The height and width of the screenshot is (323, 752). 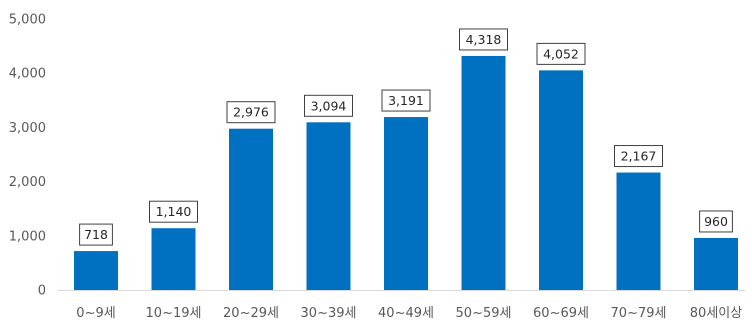 I want to click on y-tick-label: 0, so click(x=42, y=291).